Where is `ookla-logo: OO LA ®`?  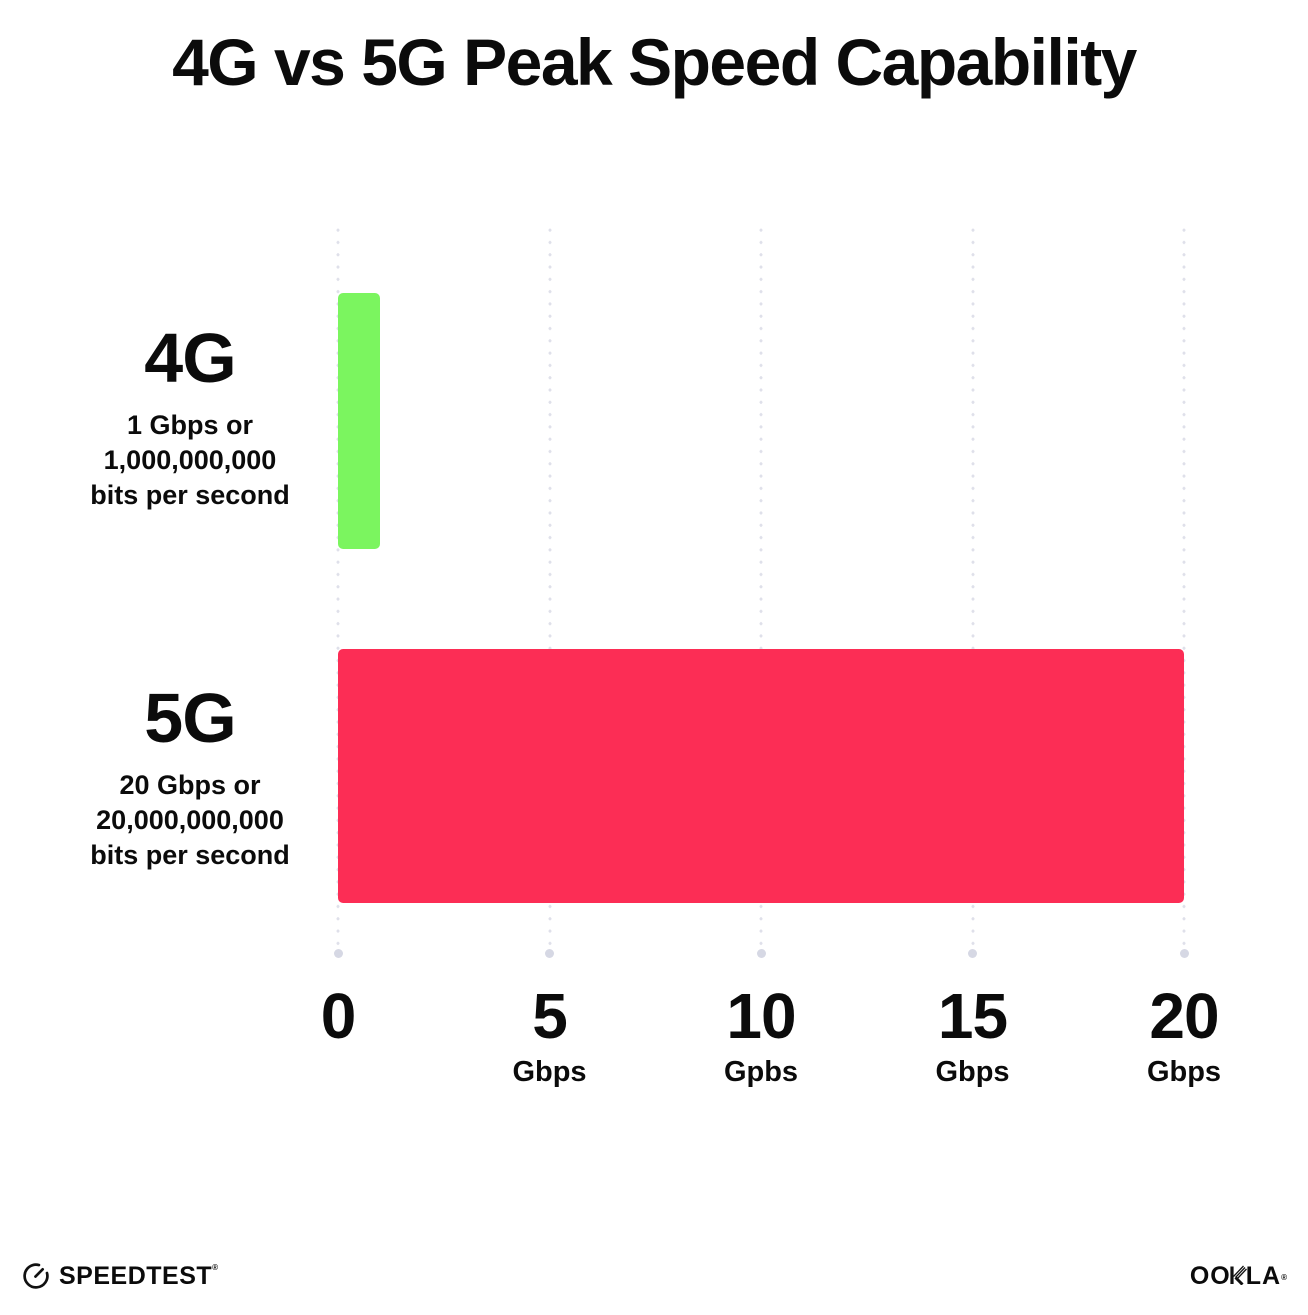
ookla-logo: OO LA ® is located at coordinates (1239, 1276).